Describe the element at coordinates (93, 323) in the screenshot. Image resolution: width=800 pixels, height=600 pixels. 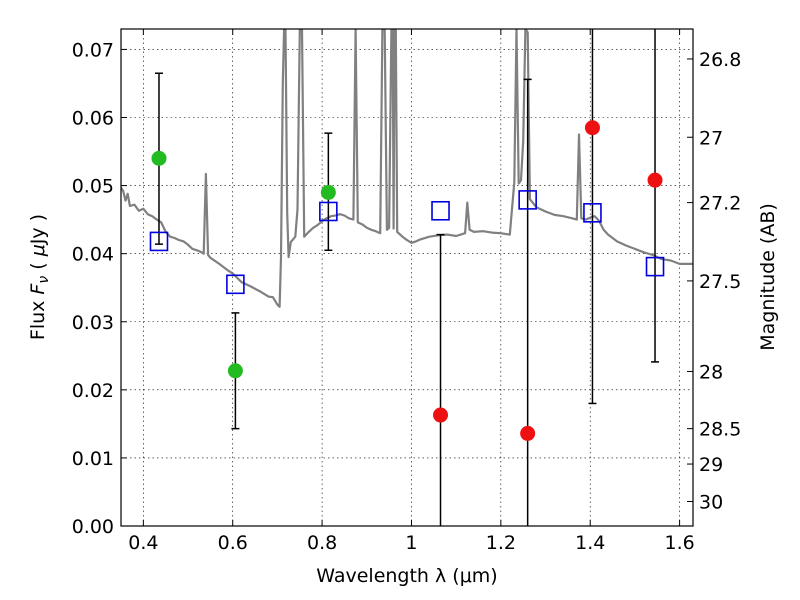
I see `y-tick-label: 0.03` at that location.